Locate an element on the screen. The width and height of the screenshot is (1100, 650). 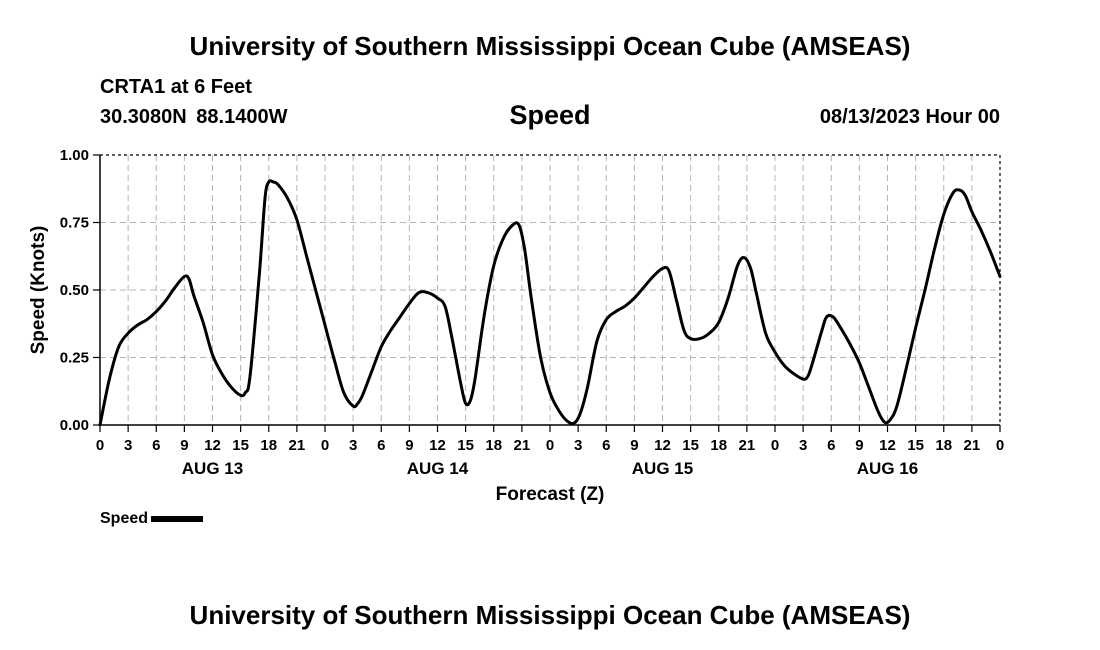
day-label: AUG 16 is located at coordinates (887, 468).